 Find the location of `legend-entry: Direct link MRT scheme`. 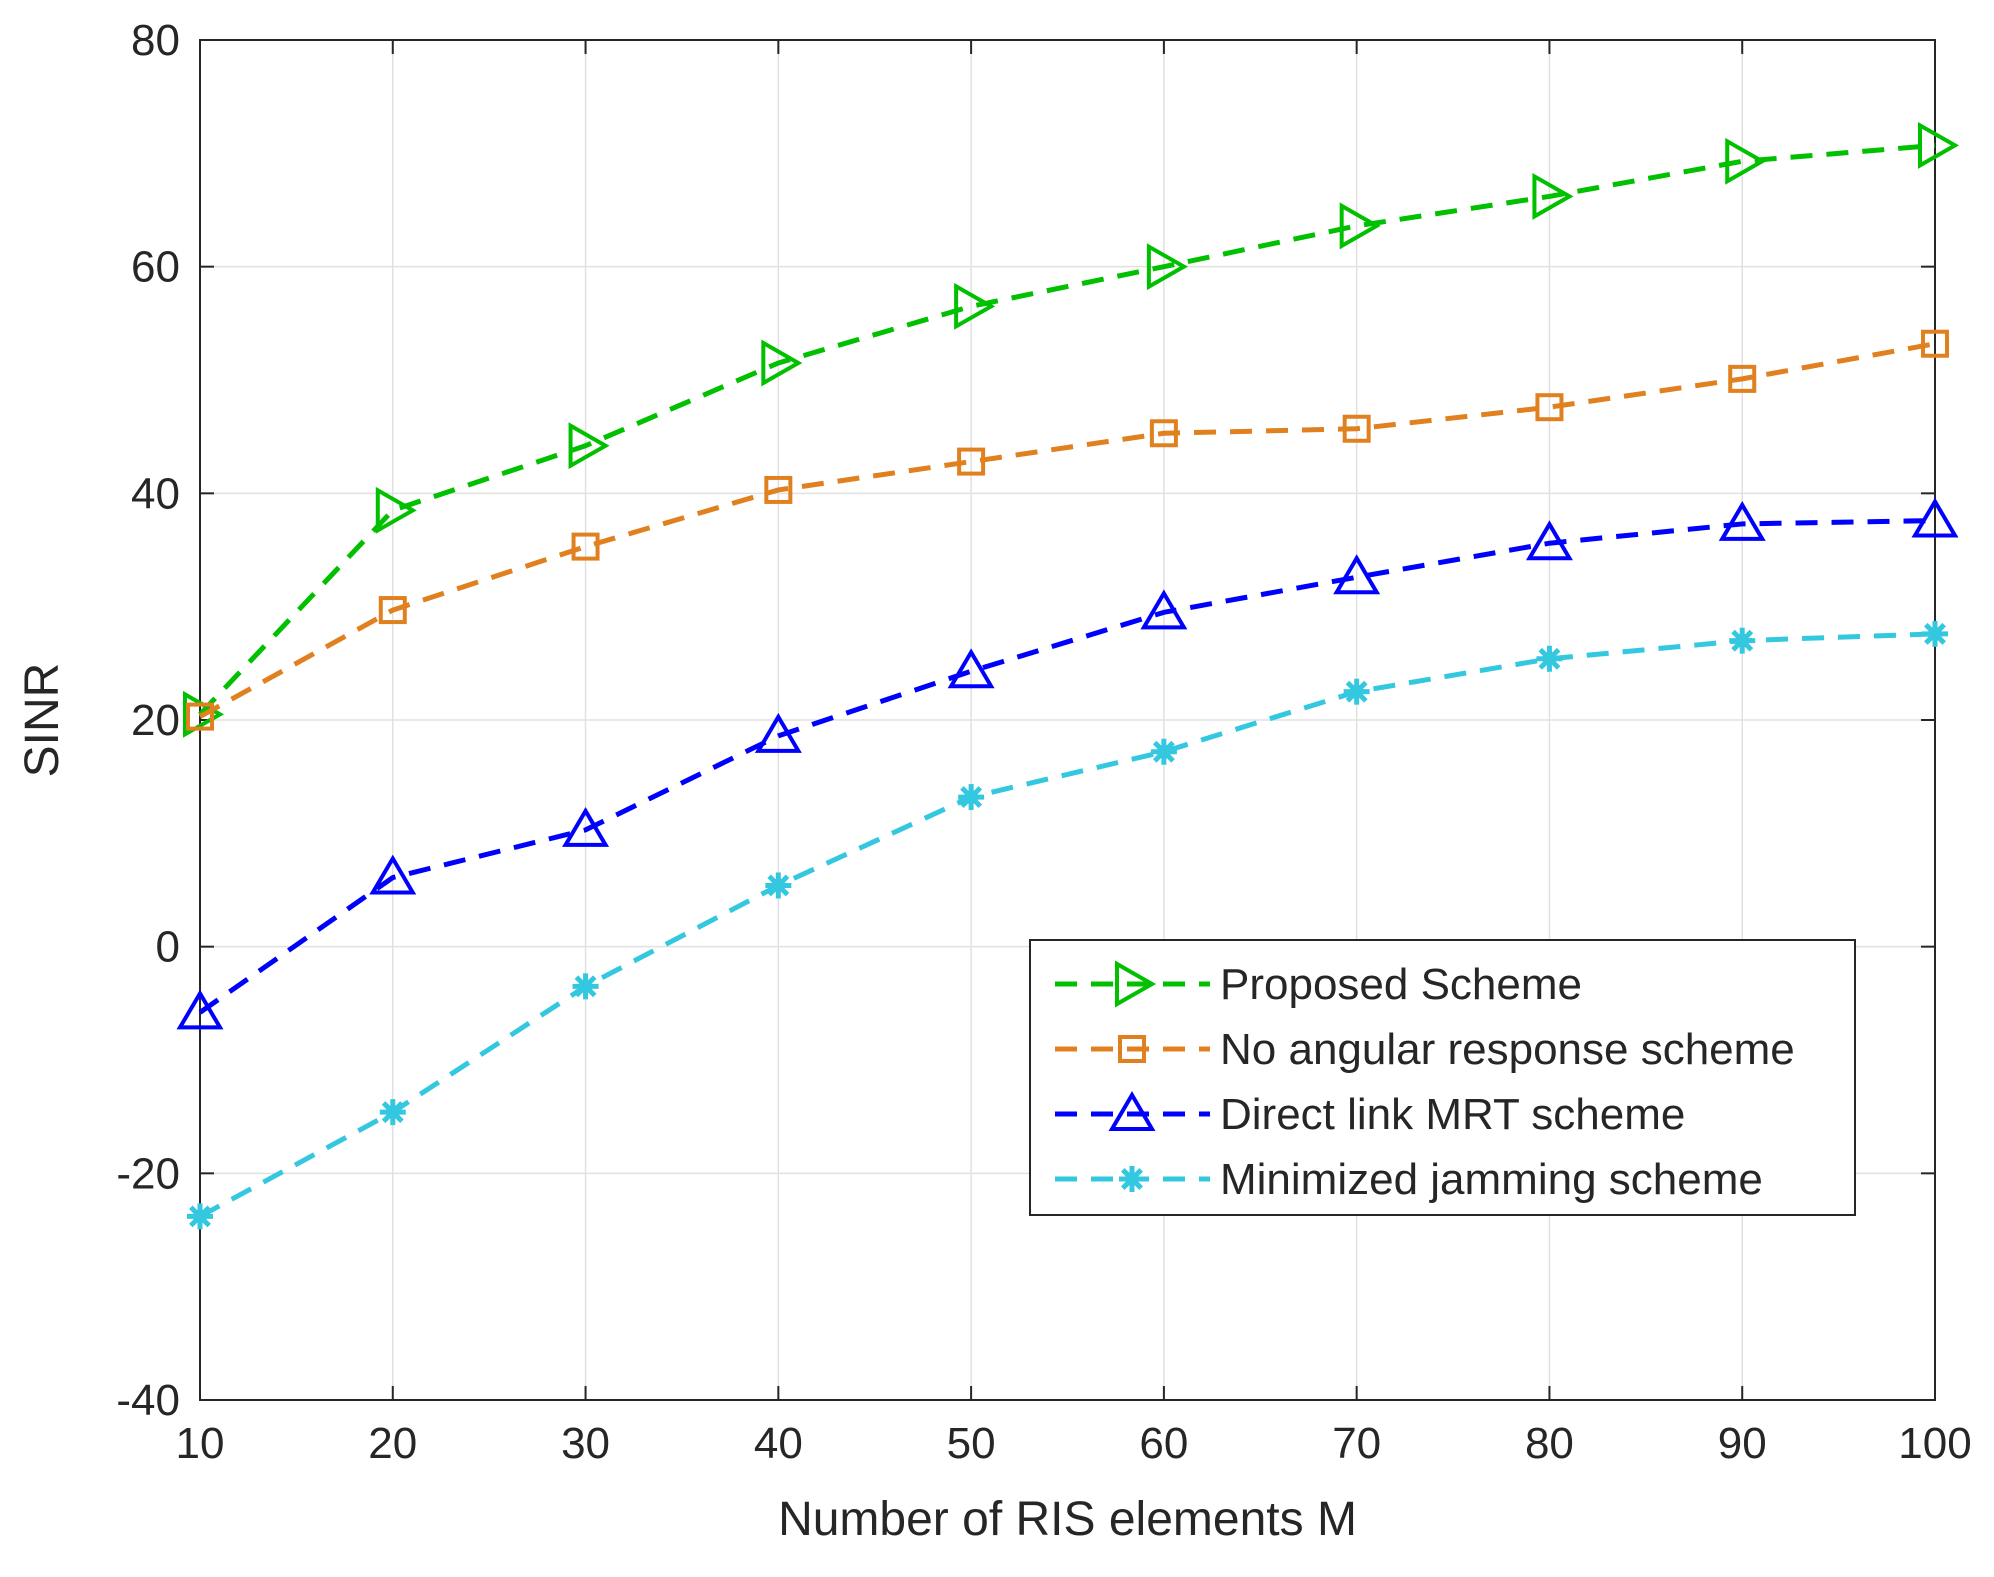

legend-entry: Direct link MRT scheme is located at coordinates (1370, 1114).